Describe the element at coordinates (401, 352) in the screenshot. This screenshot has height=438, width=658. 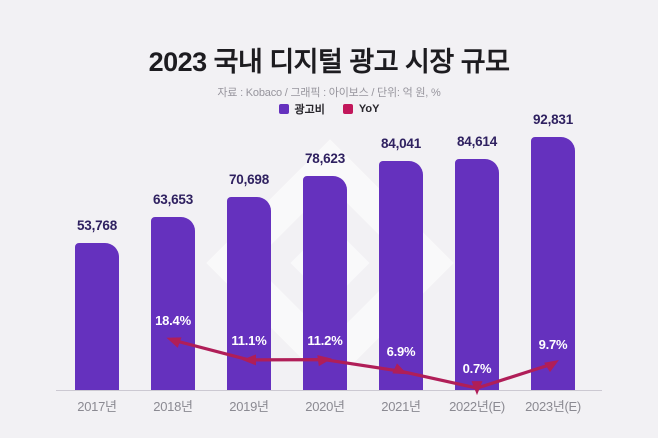
I see `yoy-label-2021년: 6.9%` at that location.